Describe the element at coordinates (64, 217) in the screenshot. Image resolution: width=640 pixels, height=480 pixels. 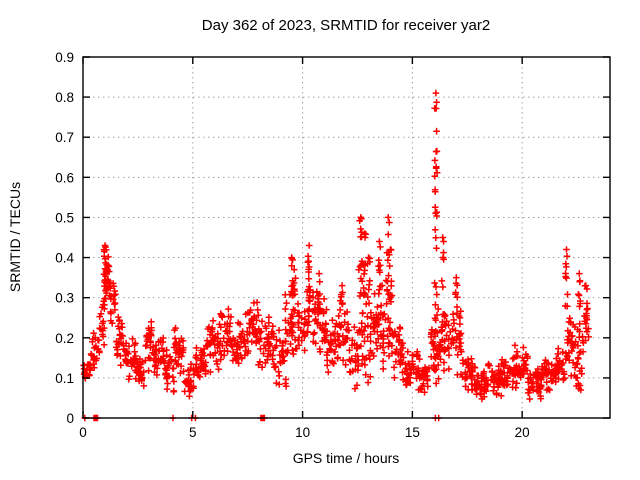
I see `y-tick-label: 0.5` at that location.